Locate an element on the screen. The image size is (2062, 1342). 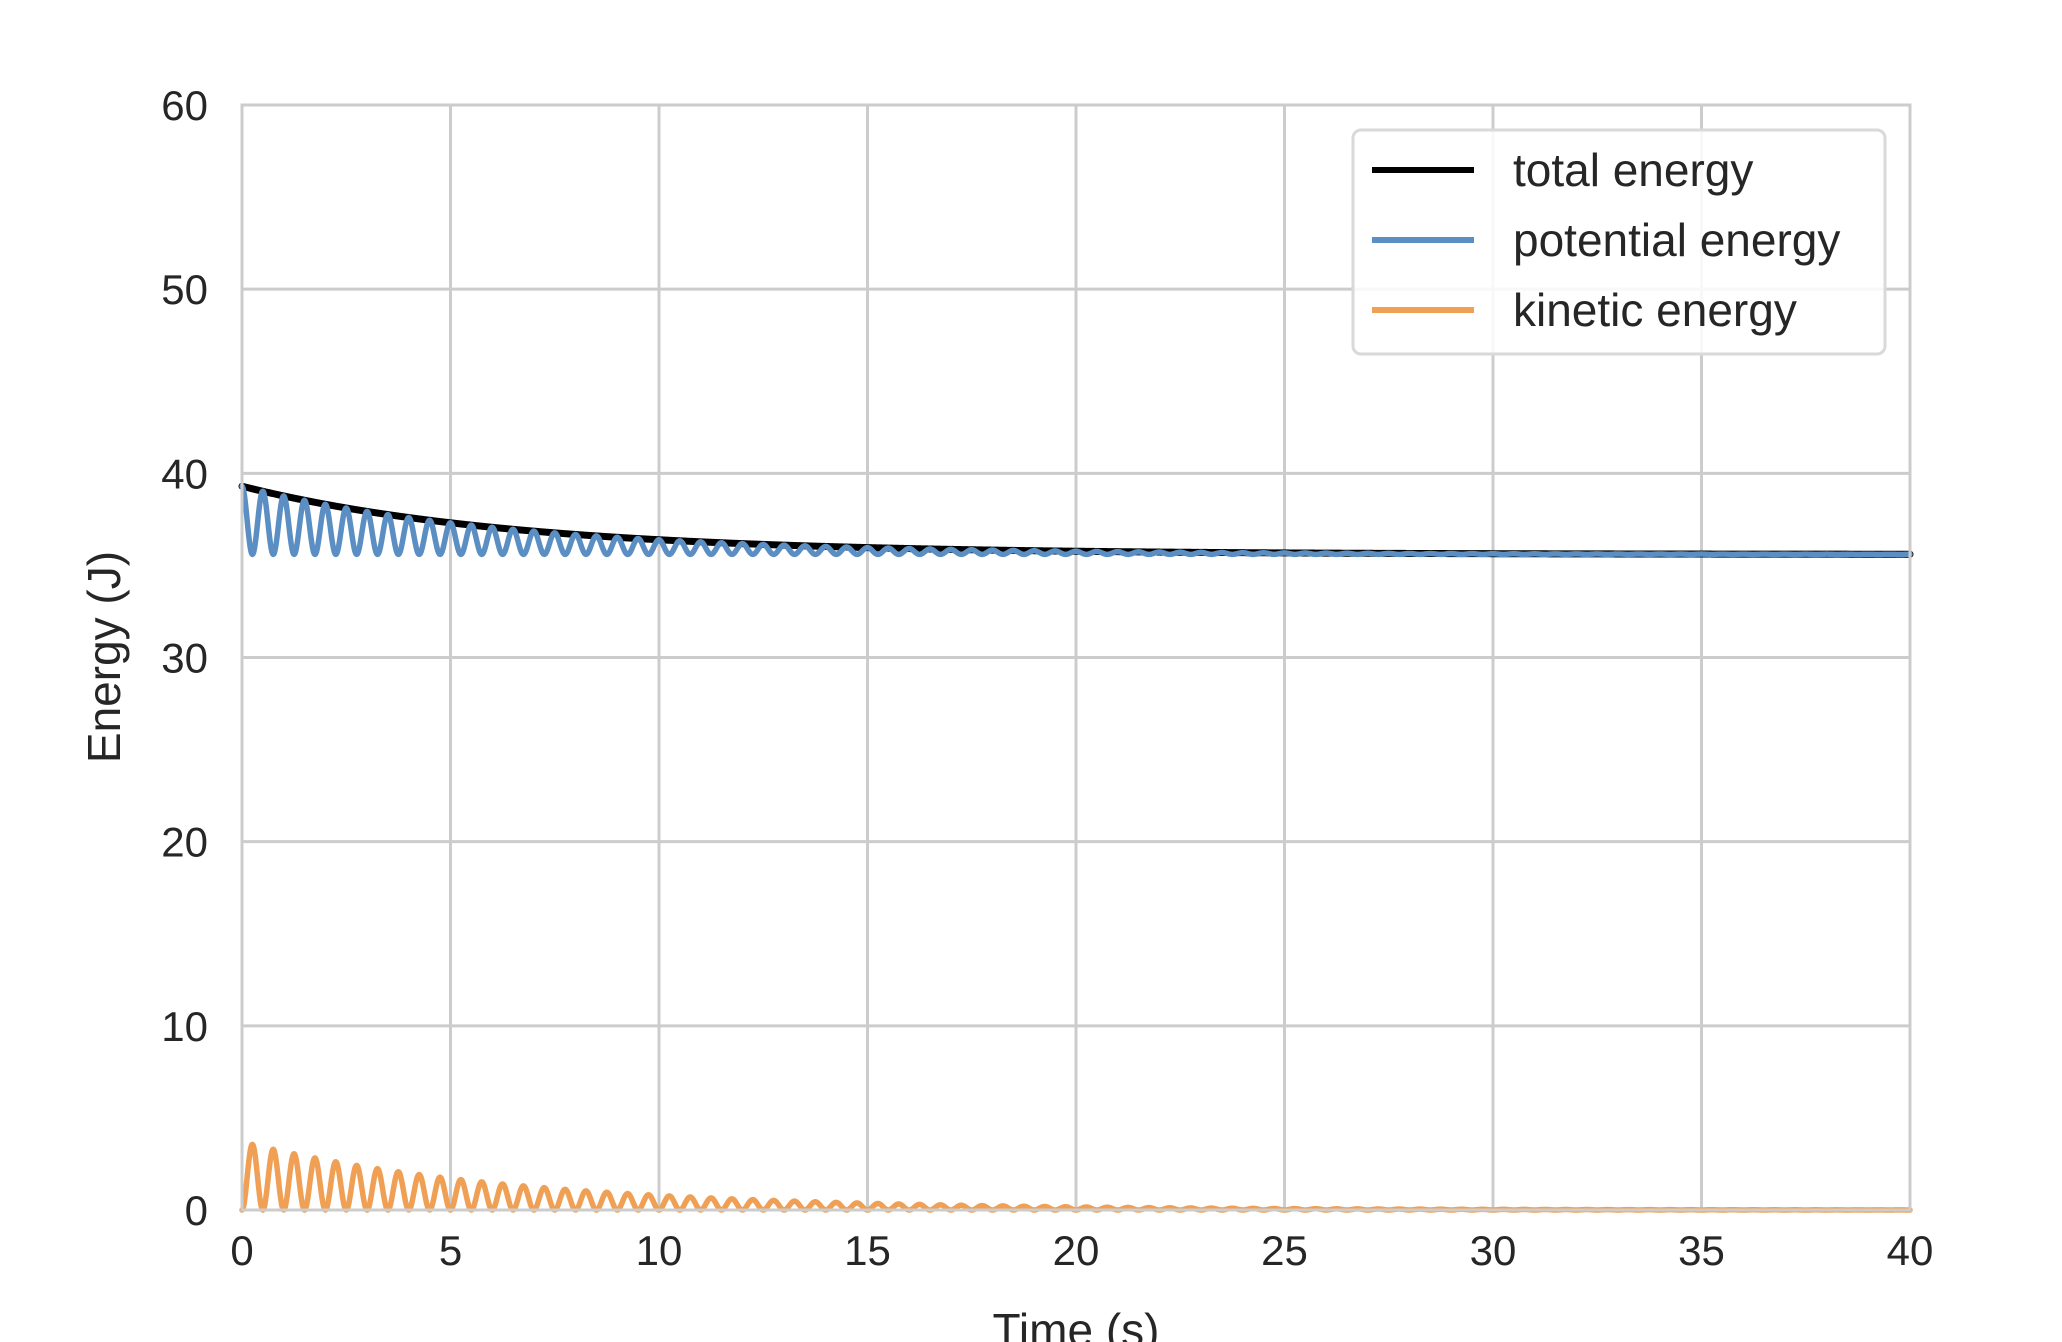
y-tick-label: 50 is located at coordinates (184, 289).